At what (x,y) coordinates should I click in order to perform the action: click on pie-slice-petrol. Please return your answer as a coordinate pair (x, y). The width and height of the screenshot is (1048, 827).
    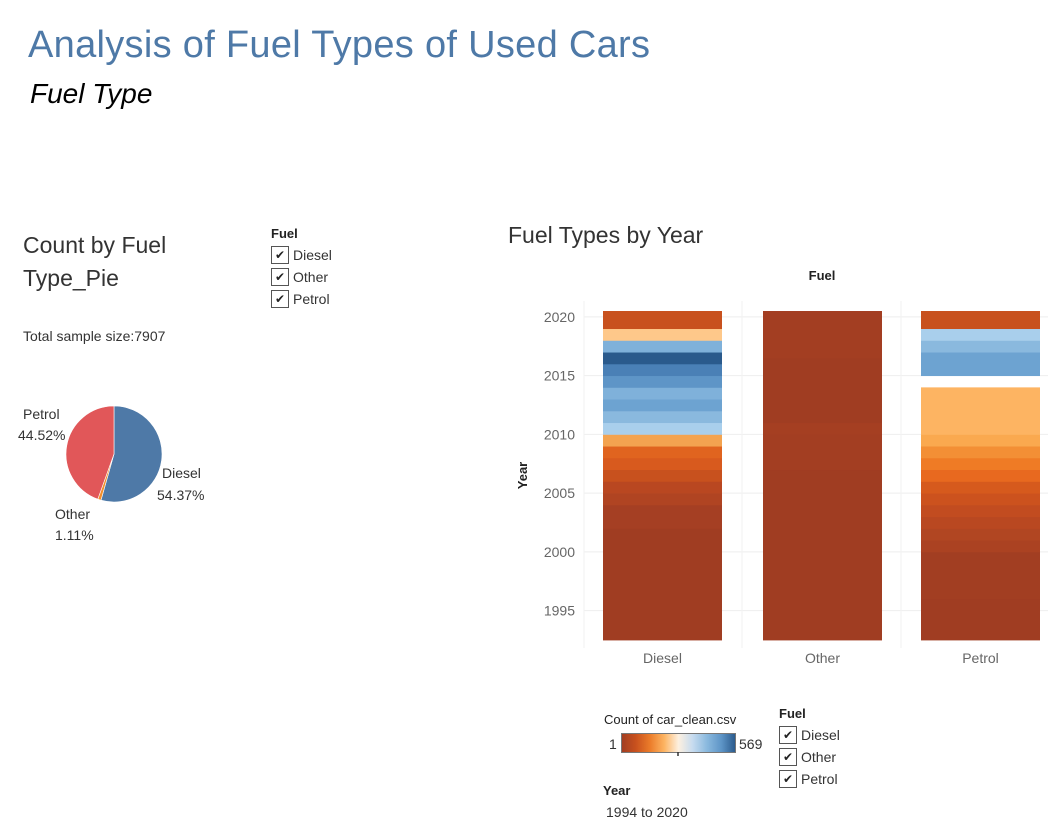
    Looking at the image, I should click on (90, 452).